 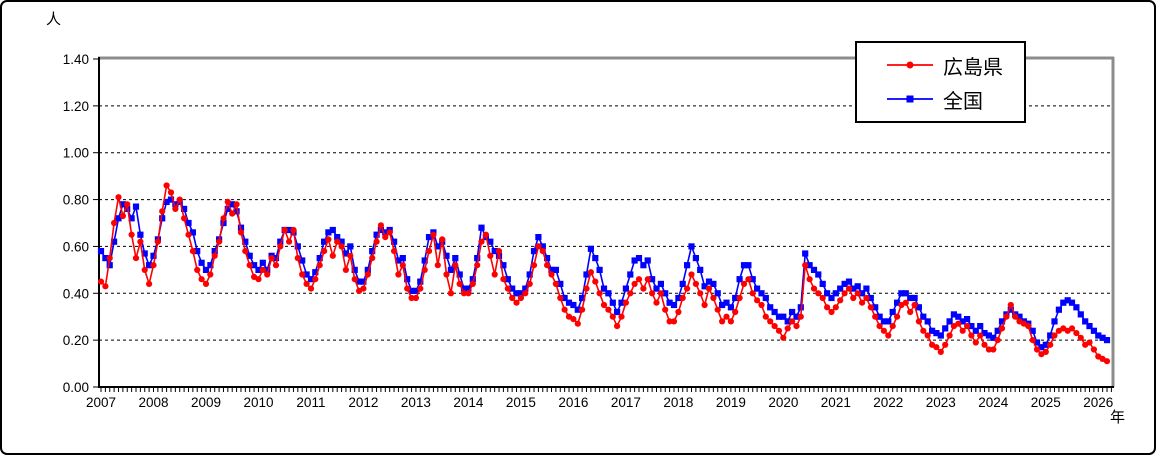 I want to click on x-tick-label: 2017, so click(x=626, y=402).